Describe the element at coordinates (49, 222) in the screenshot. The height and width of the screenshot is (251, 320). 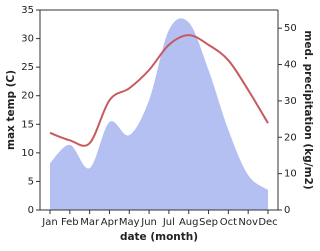
I see `x-tick-label: Jan` at that location.